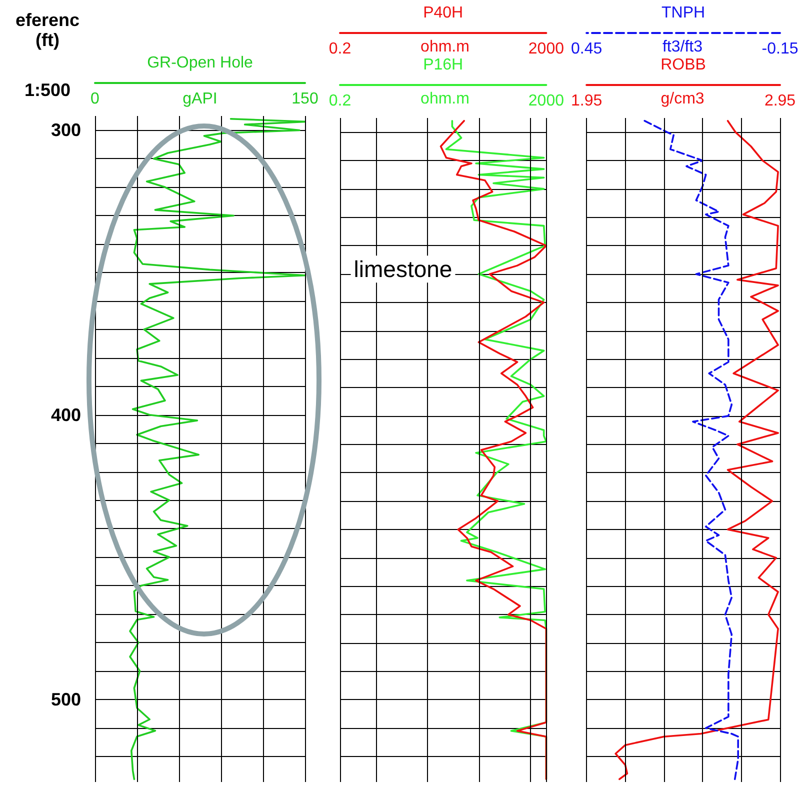 This screenshot has width=805, height=788. I want to click on annotation: limestone, so click(403, 269).